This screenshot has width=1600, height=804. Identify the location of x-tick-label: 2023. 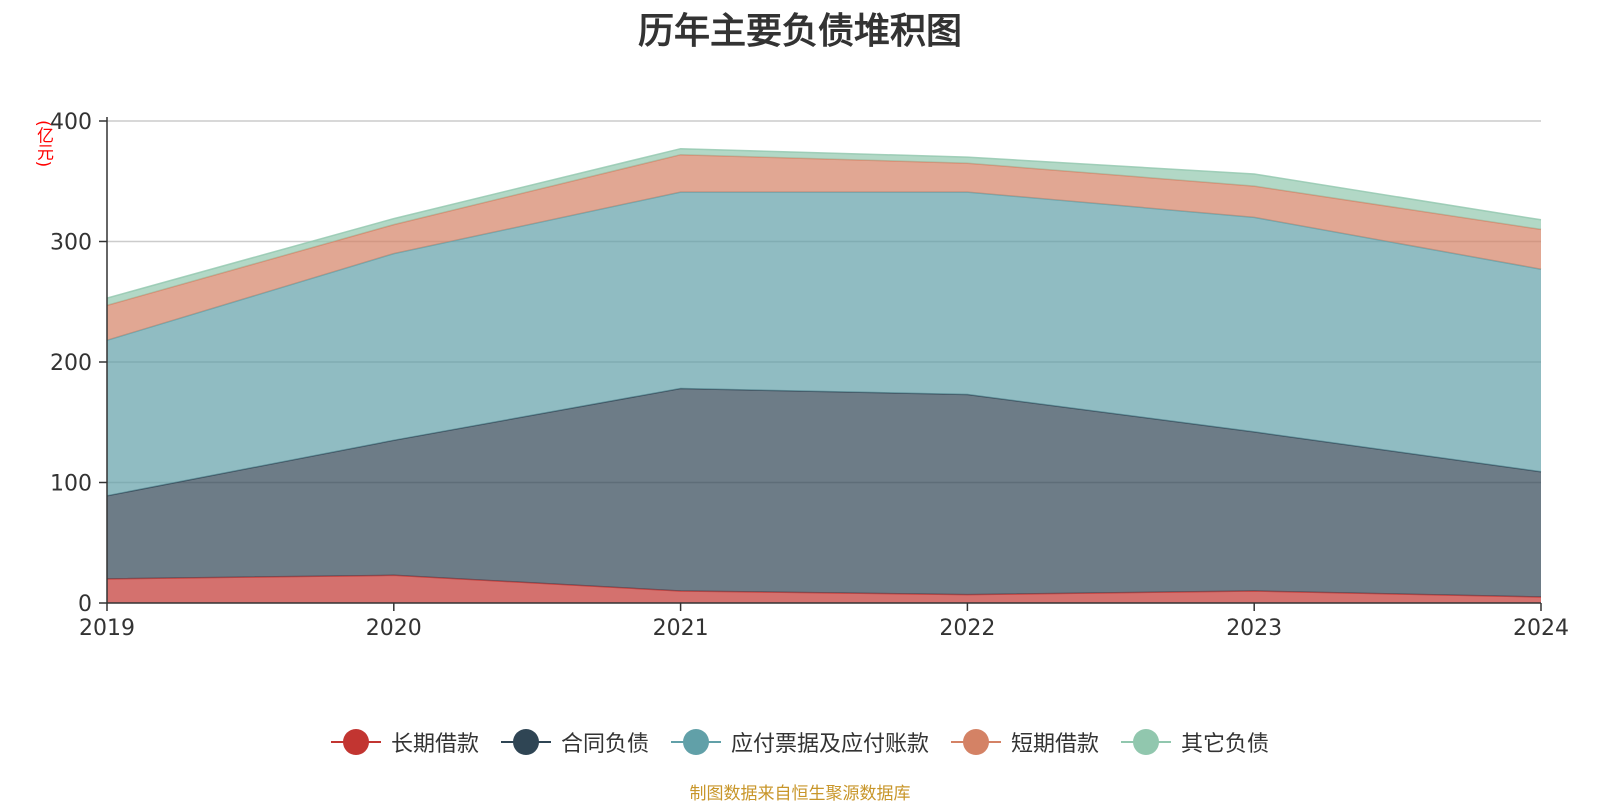
(1254, 628).